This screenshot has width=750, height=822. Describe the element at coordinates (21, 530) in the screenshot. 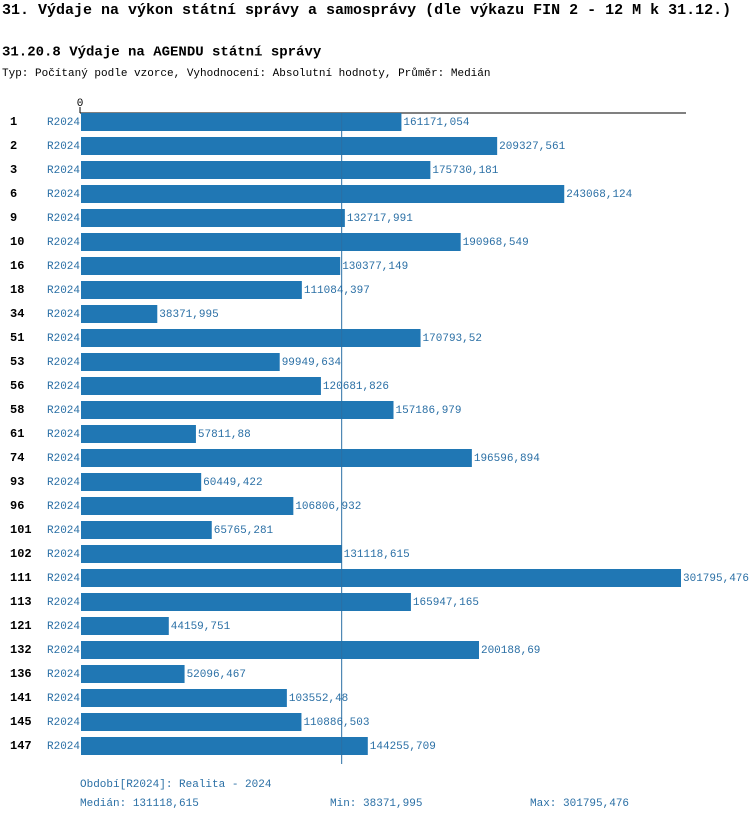

I see `category-label: 101` at that location.